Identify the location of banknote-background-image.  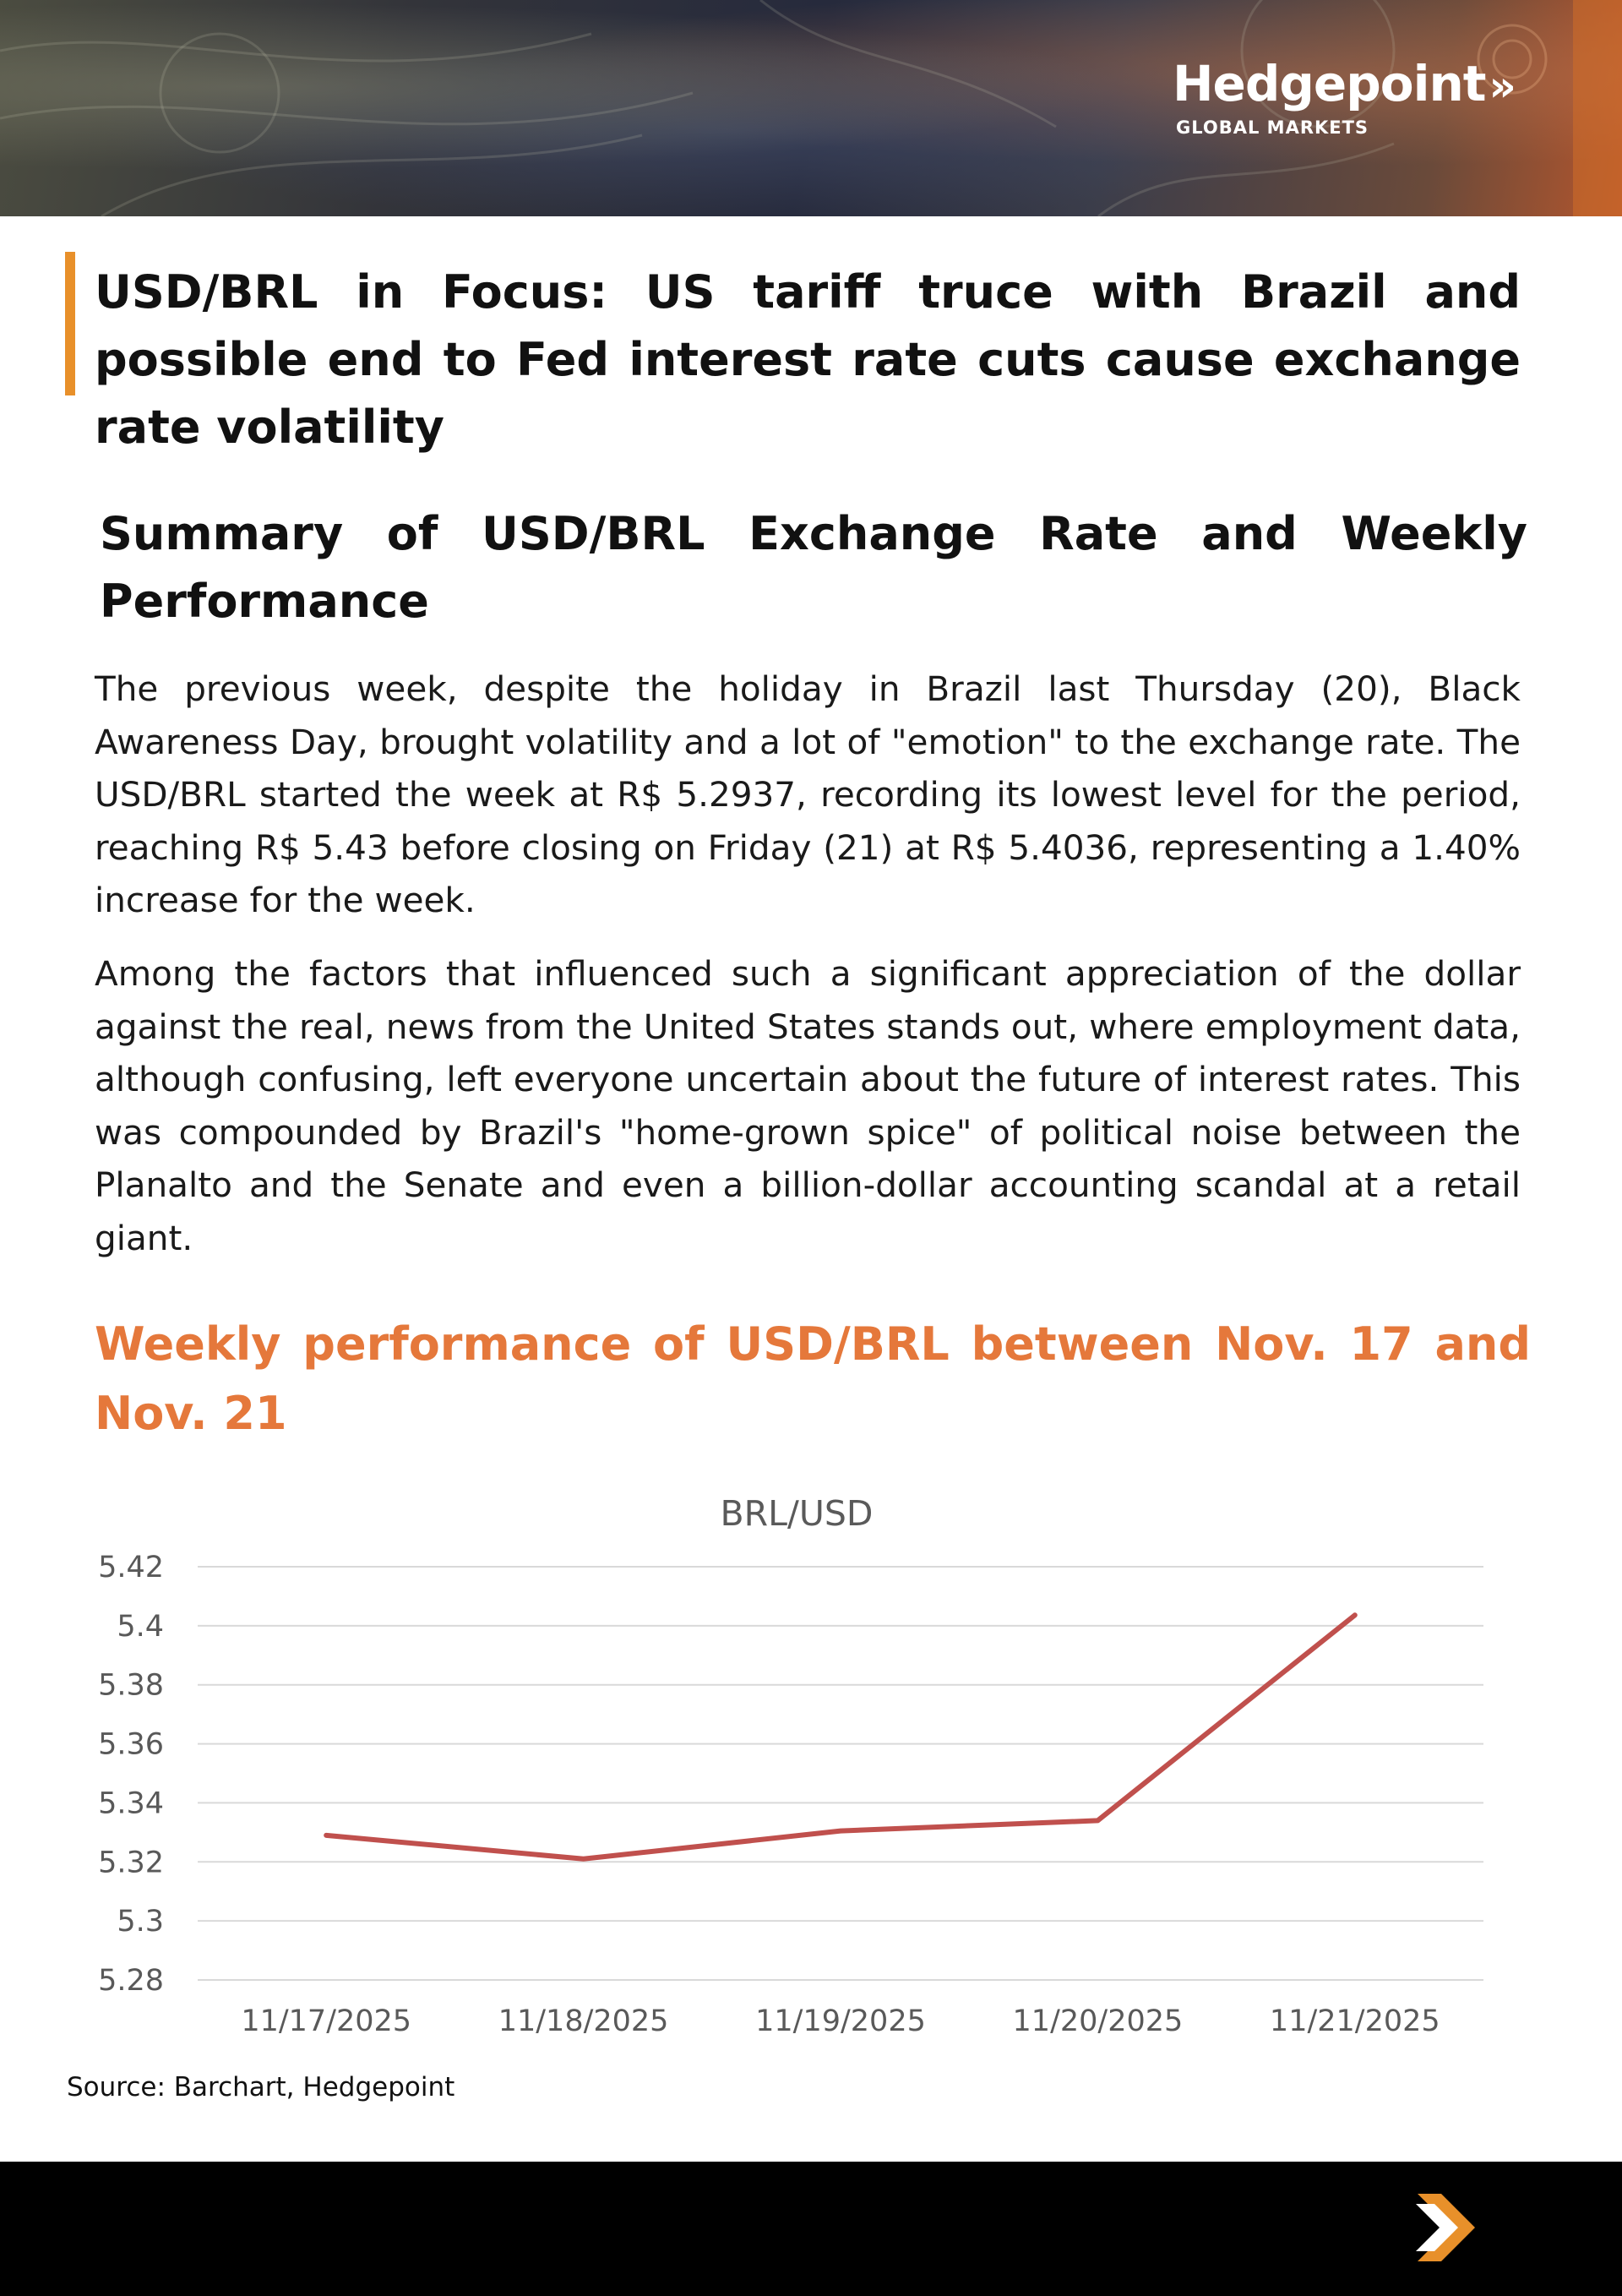
(811, 108).